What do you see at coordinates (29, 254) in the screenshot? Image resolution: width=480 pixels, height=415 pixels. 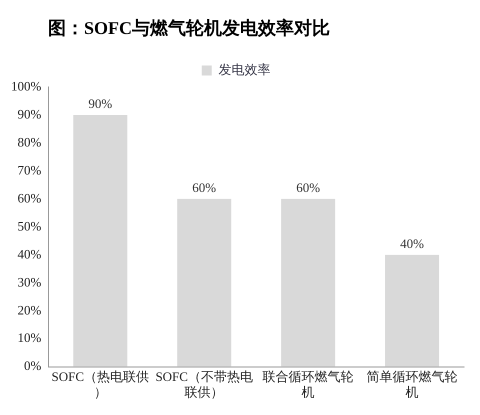 I see `y-tick-label: 40%` at bounding box center [29, 254].